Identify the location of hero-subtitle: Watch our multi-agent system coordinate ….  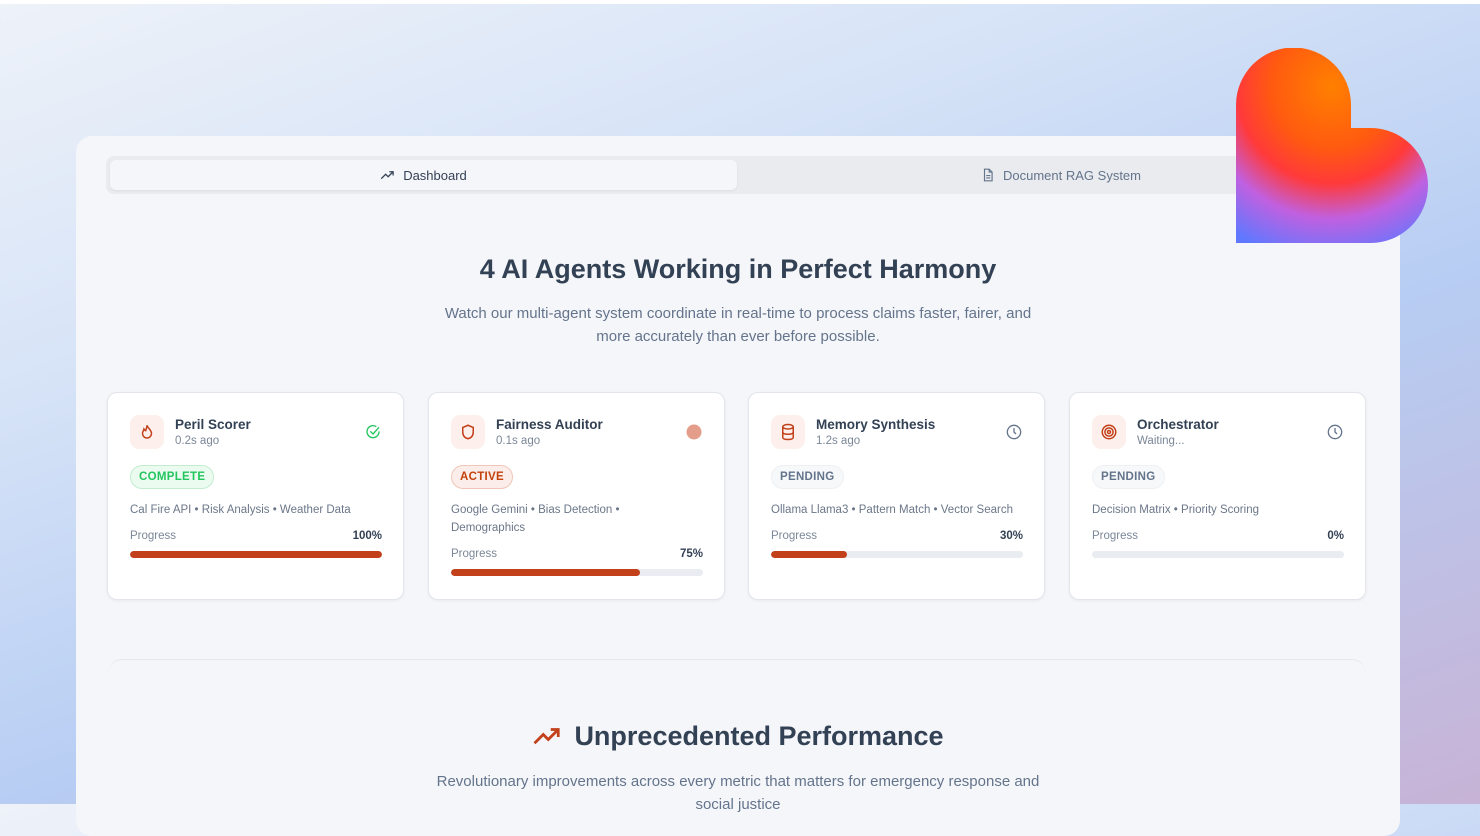
(738, 325).